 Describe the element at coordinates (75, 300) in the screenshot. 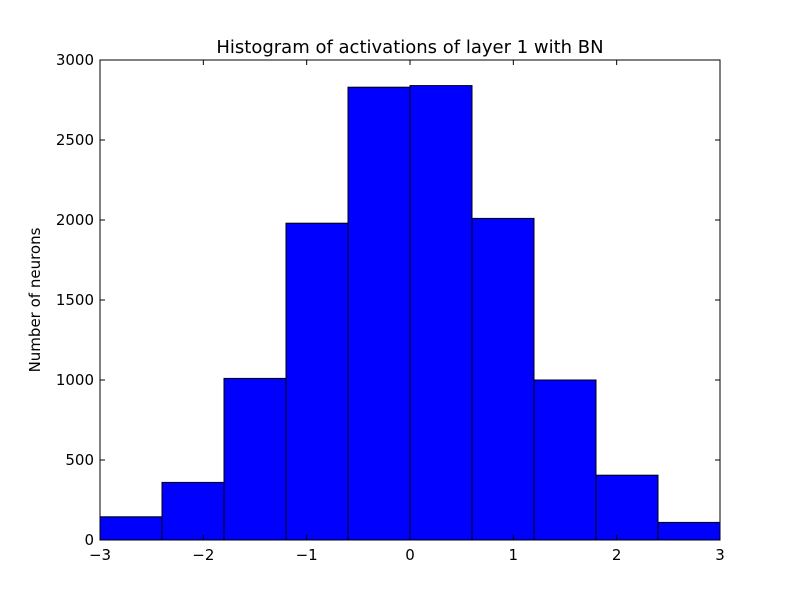

I see `y-tick-label: 1500` at that location.